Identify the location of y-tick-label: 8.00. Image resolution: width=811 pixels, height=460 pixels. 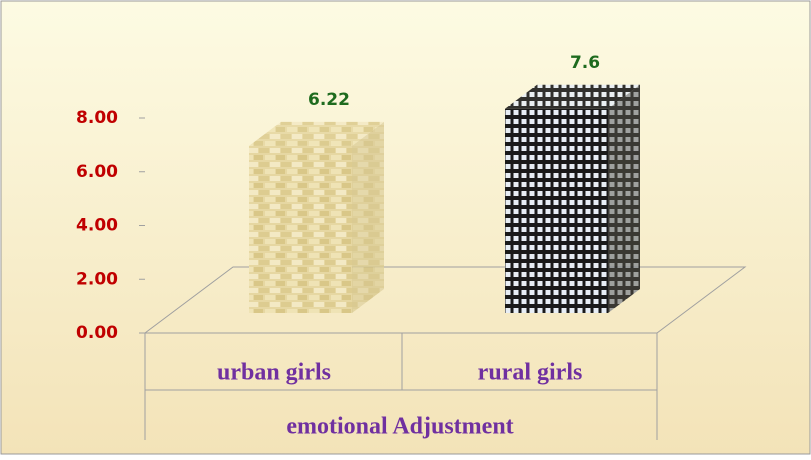
(97, 118).